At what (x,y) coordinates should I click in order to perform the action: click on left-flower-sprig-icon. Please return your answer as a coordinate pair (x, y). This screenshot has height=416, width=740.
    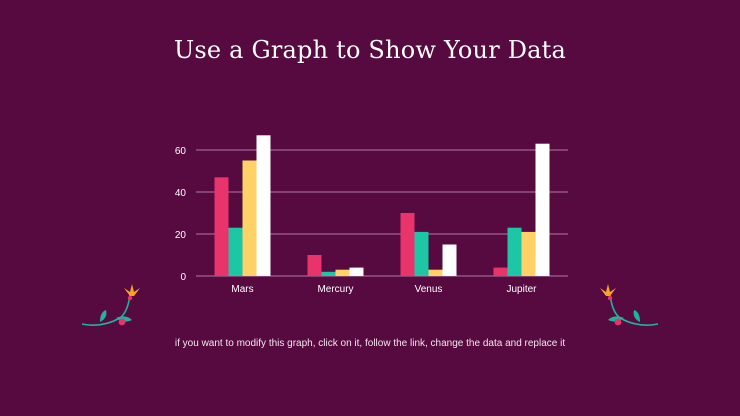
    Looking at the image, I should click on (110, 305).